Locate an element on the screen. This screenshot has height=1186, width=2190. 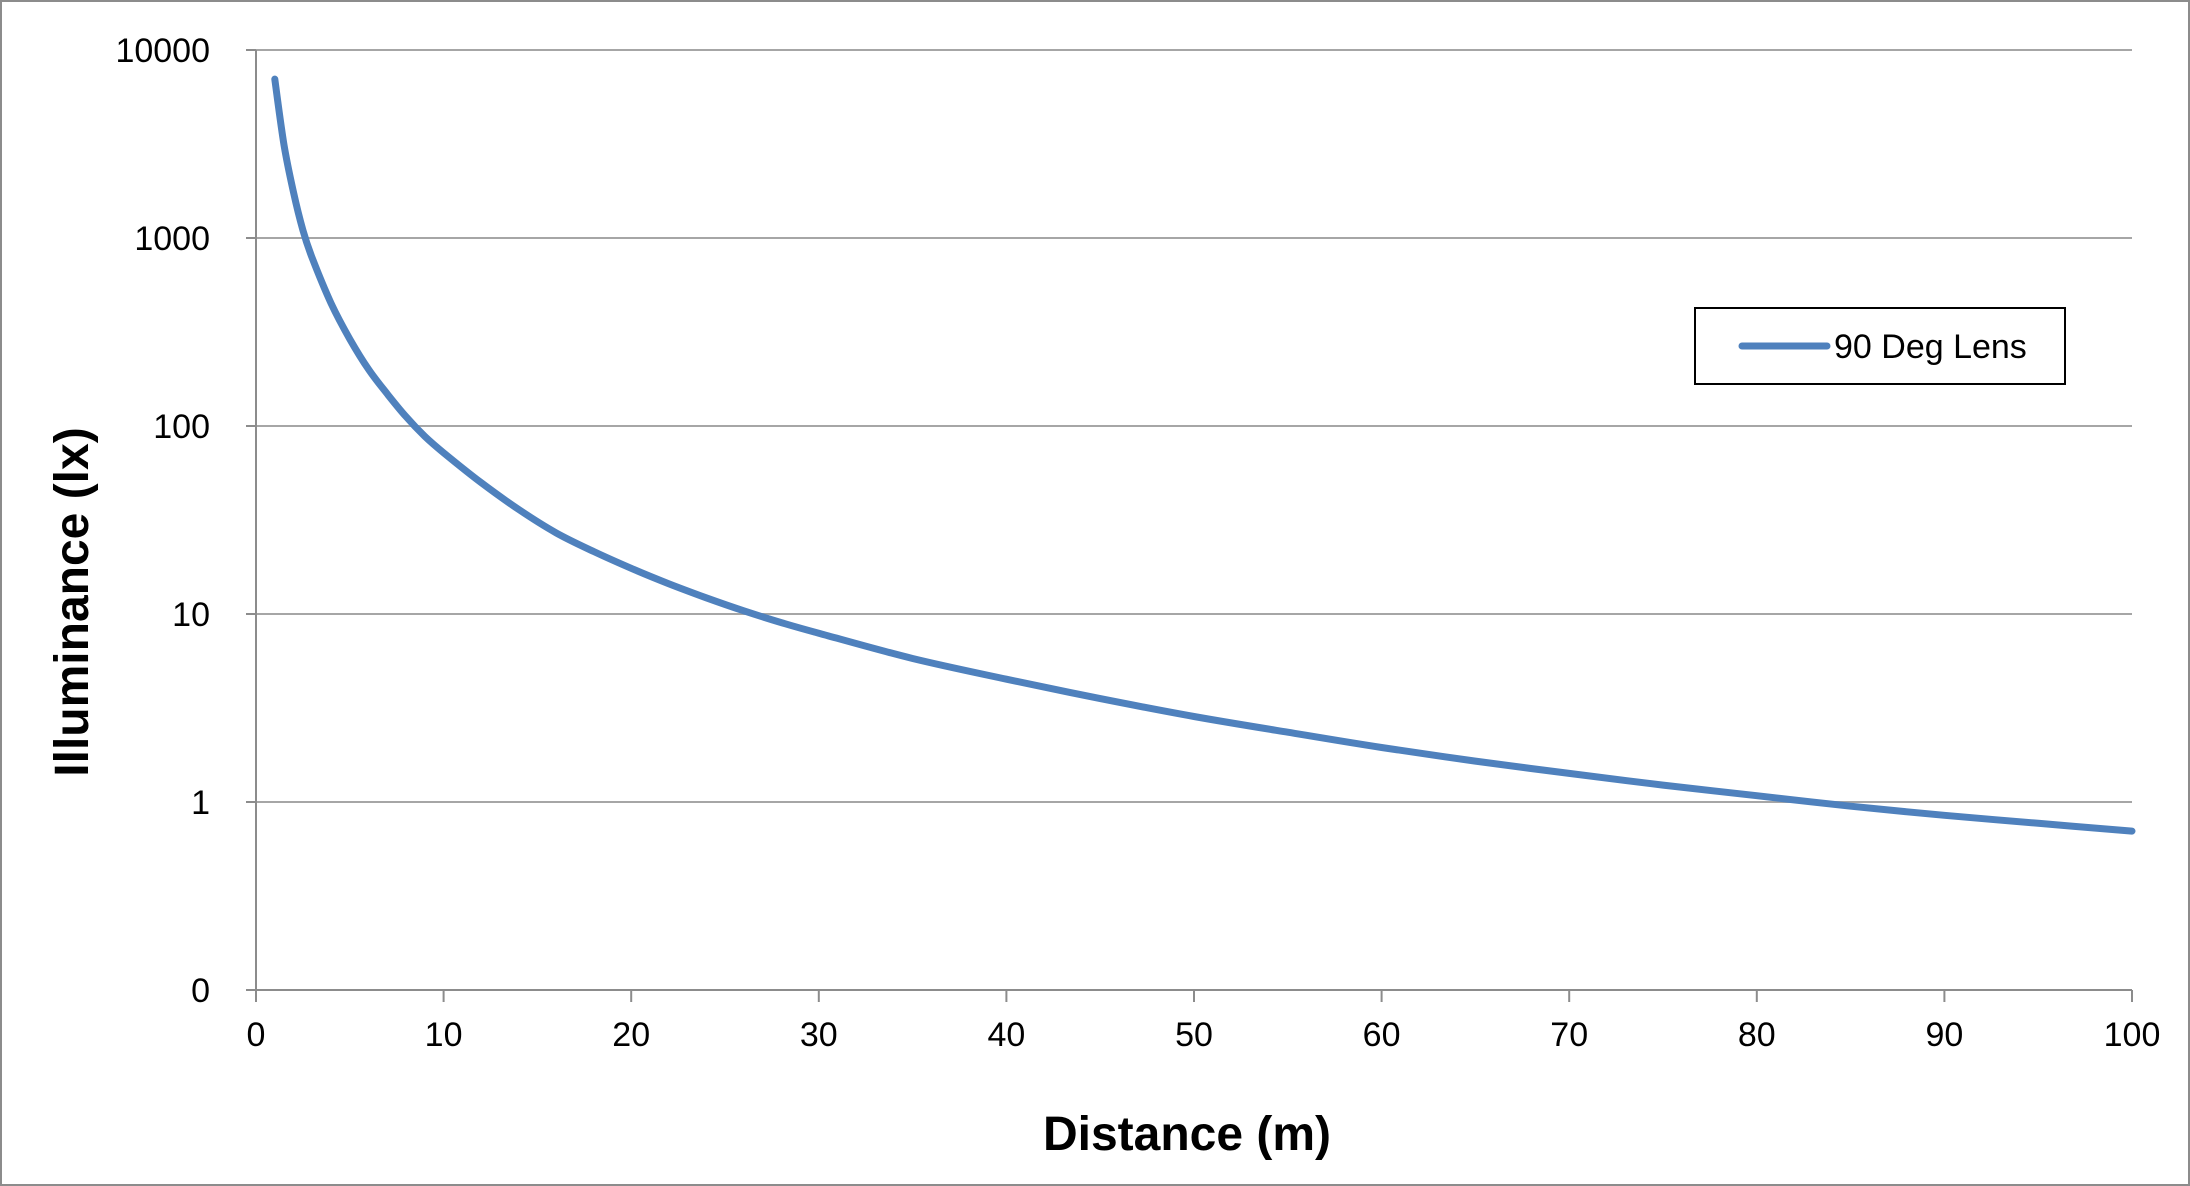
legend: 90 Deg Lens is located at coordinates (1880, 346).